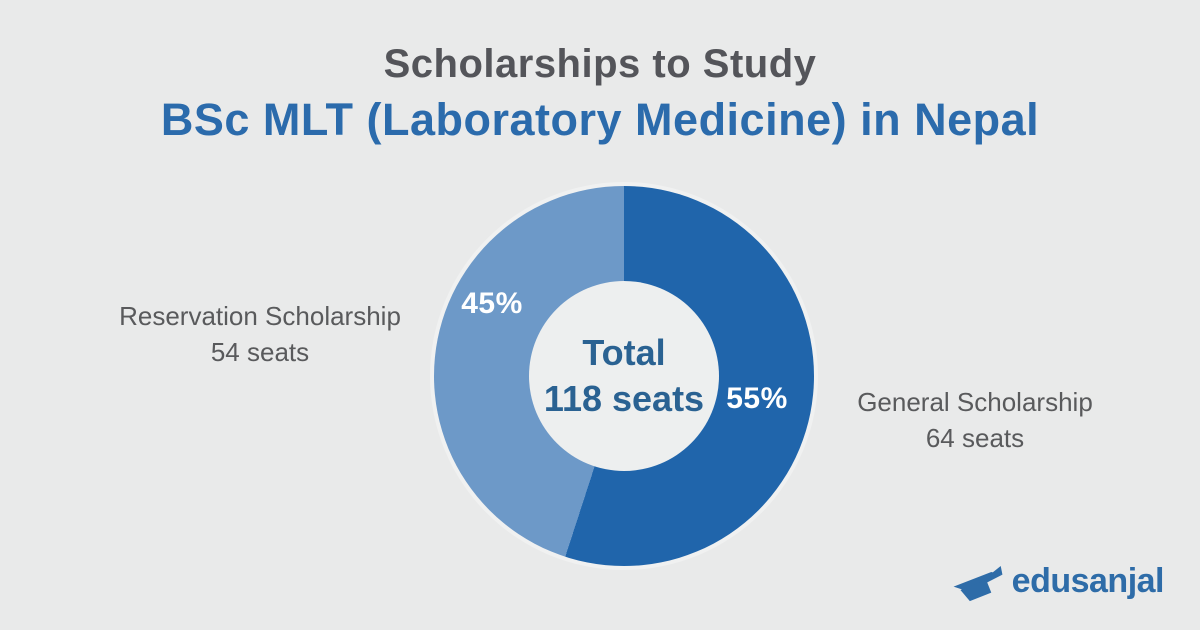  What do you see at coordinates (978, 584) in the screenshot?
I see `graduation-cap-icon` at bounding box center [978, 584].